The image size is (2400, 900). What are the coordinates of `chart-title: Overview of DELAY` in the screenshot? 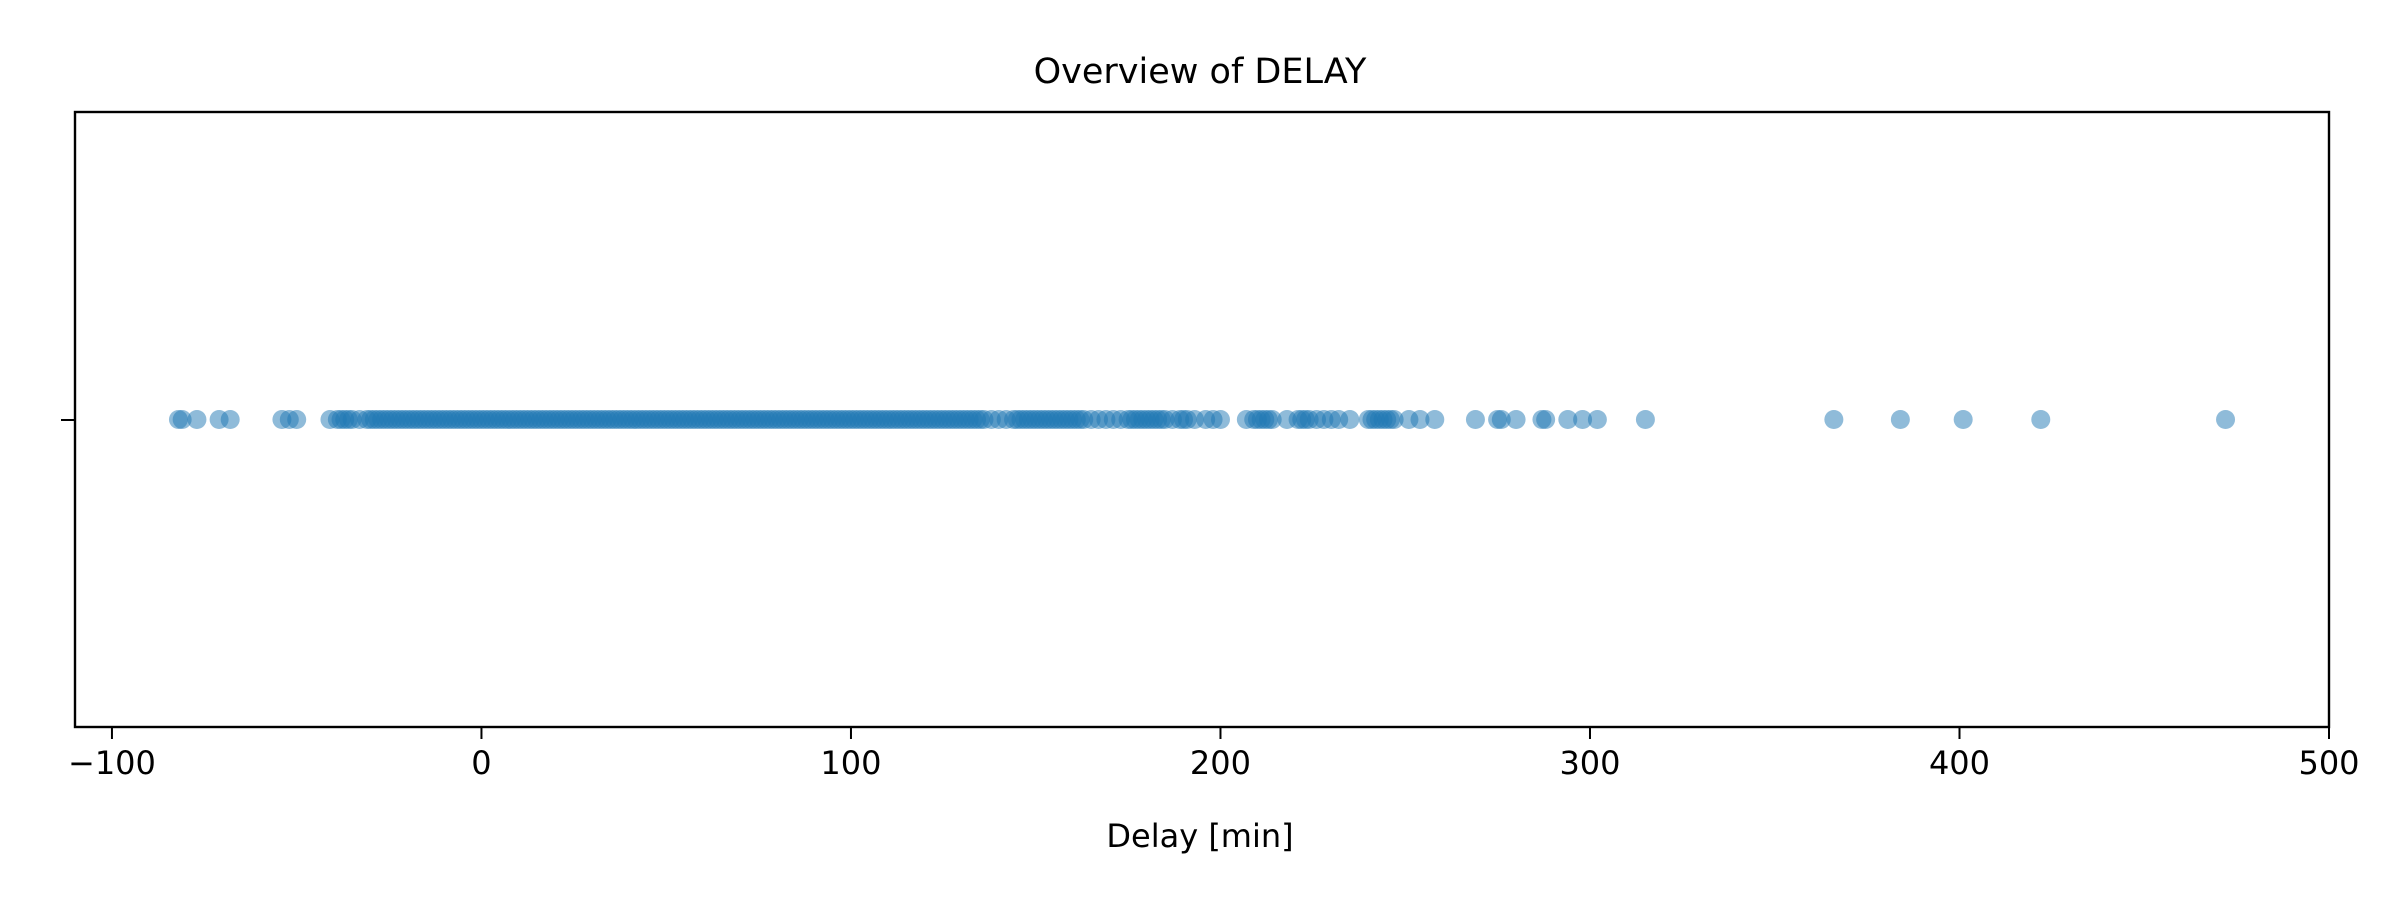 It's located at (1200, 72).